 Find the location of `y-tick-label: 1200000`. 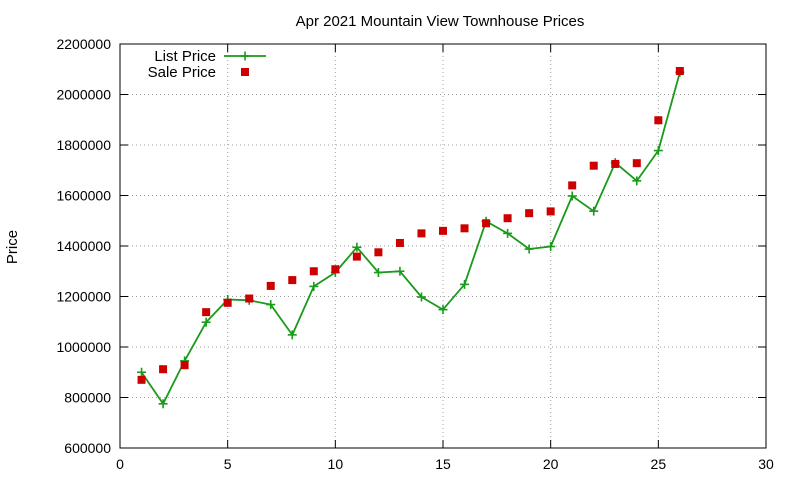

y-tick-label: 1200000 is located at coordinates (83, 297).